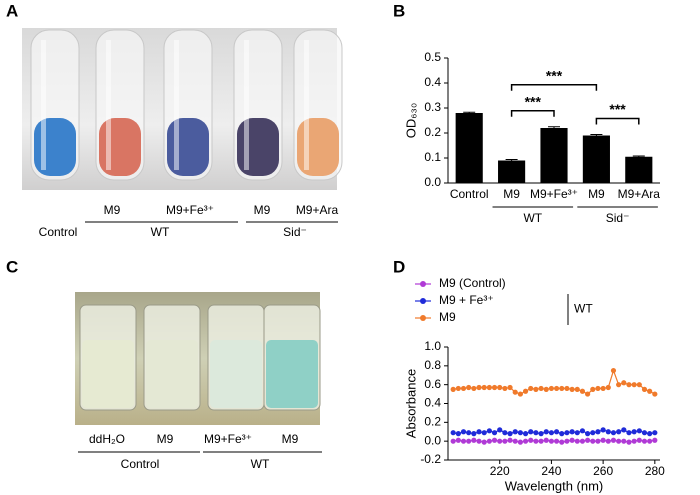 This screenshot has width=700, height=495. Describe the element at coordinates (432, 346) in the screenshot. I see `y-tick-label: 1.0` at that location.